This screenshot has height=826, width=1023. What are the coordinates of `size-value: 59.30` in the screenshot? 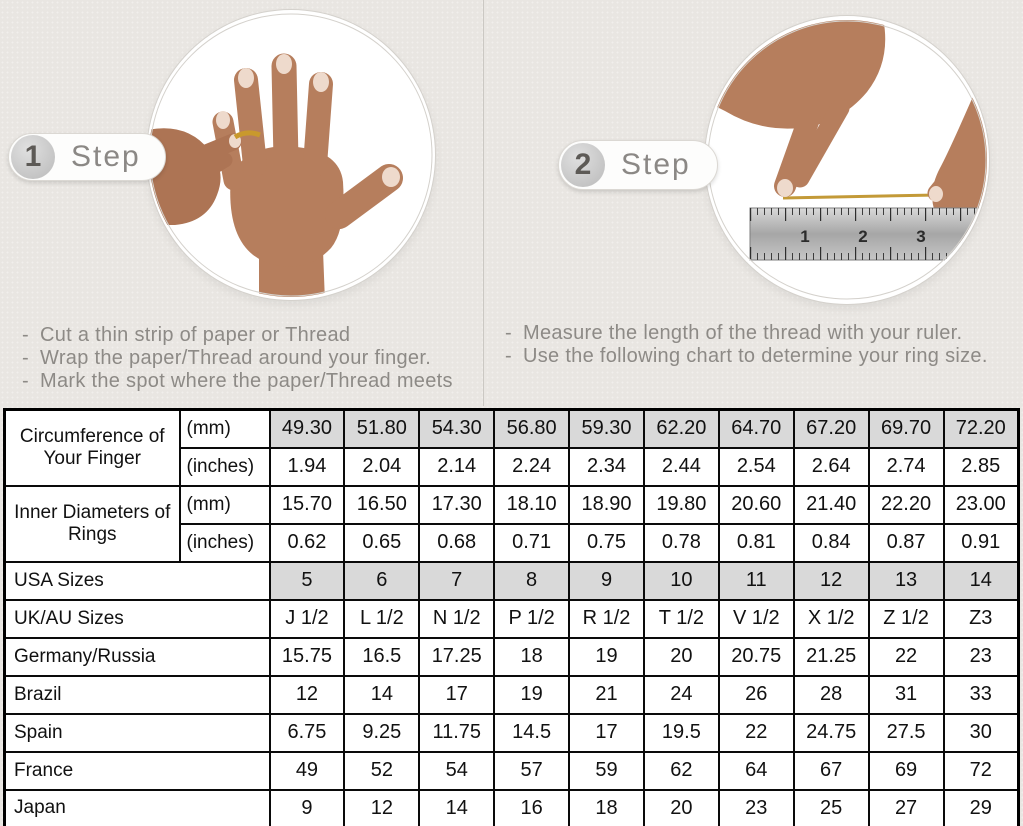 It's located at (606, 428).